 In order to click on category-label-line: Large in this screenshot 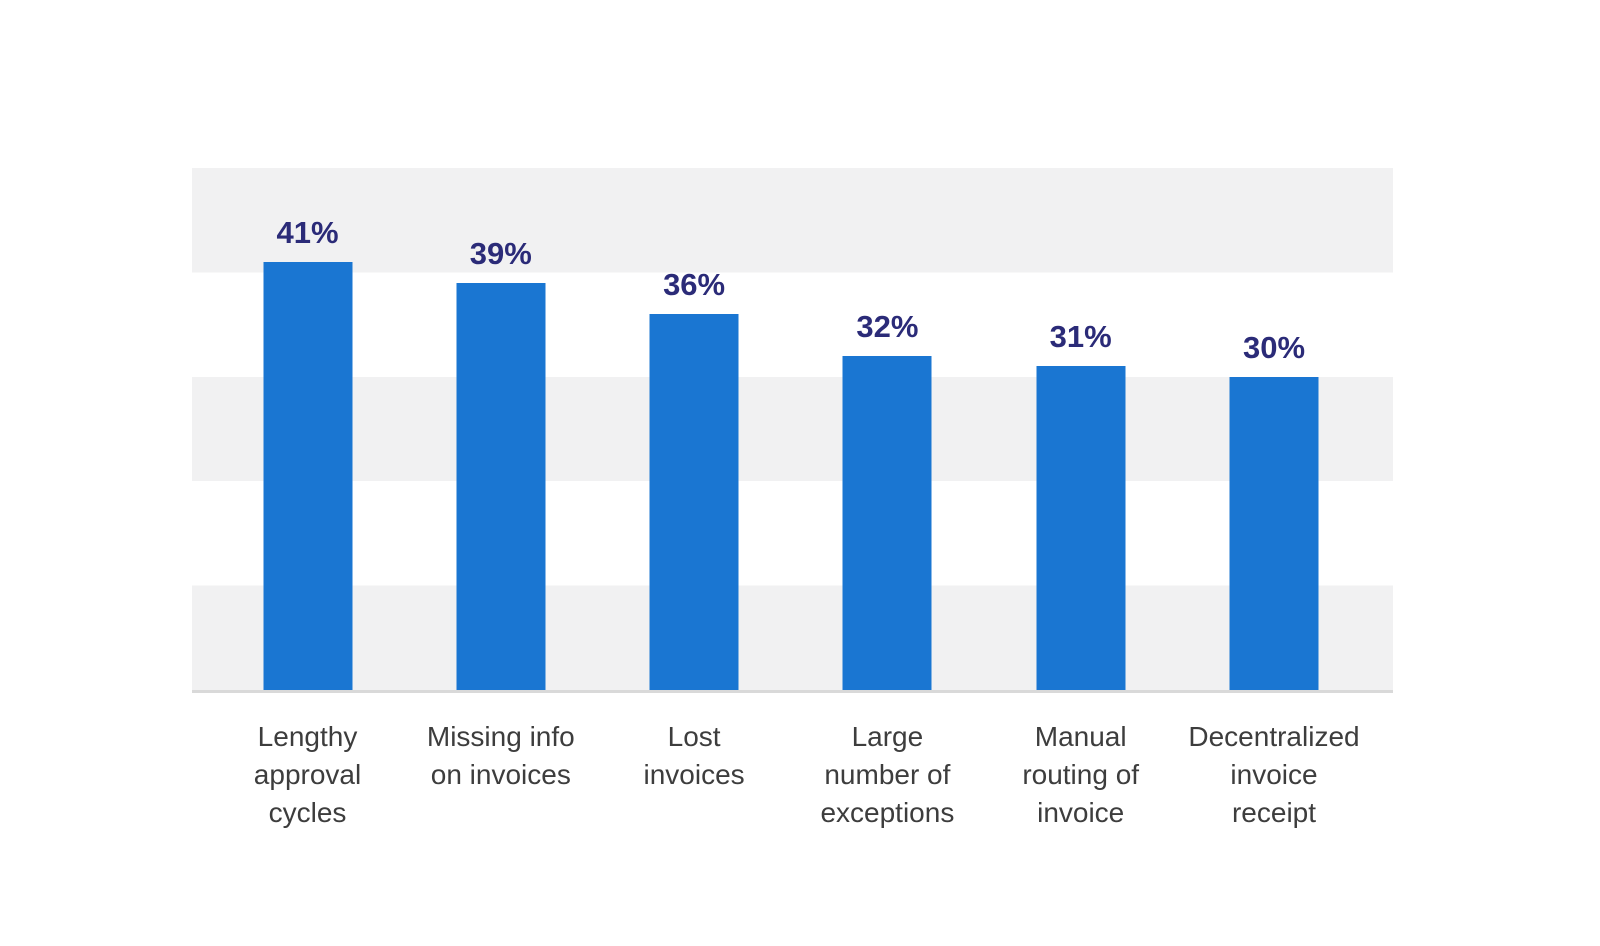, I will do `click(887, 736)`.